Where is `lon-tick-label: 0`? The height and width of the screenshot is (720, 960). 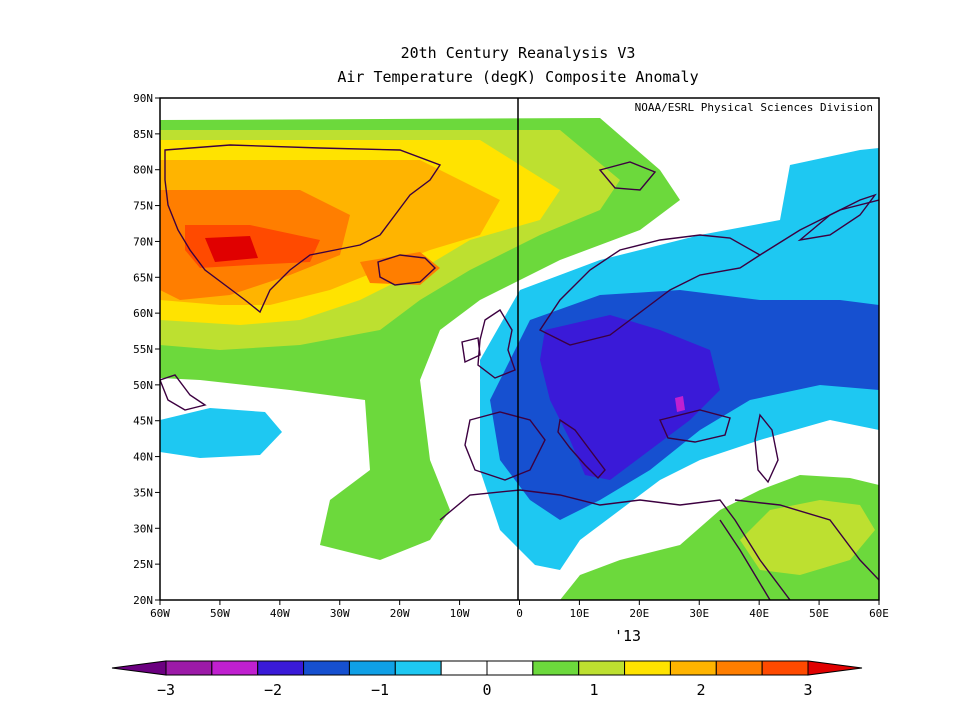
lon-tick-label: 0 is located at coordinates (519, 613).